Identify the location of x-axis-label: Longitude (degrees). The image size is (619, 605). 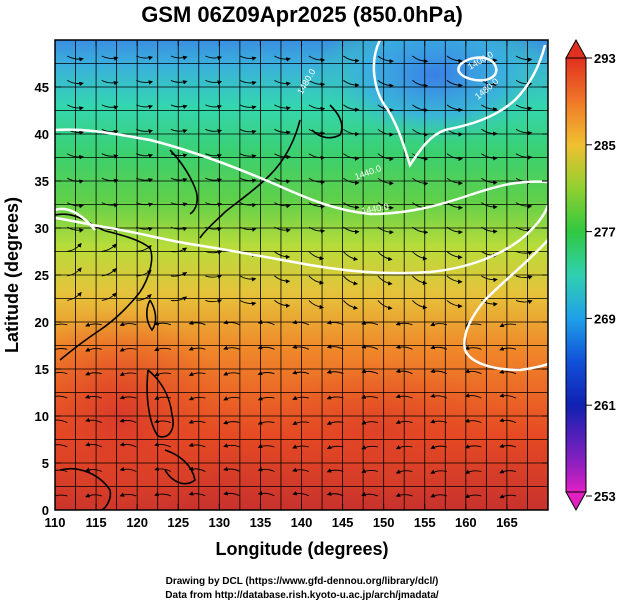
(301, 549).